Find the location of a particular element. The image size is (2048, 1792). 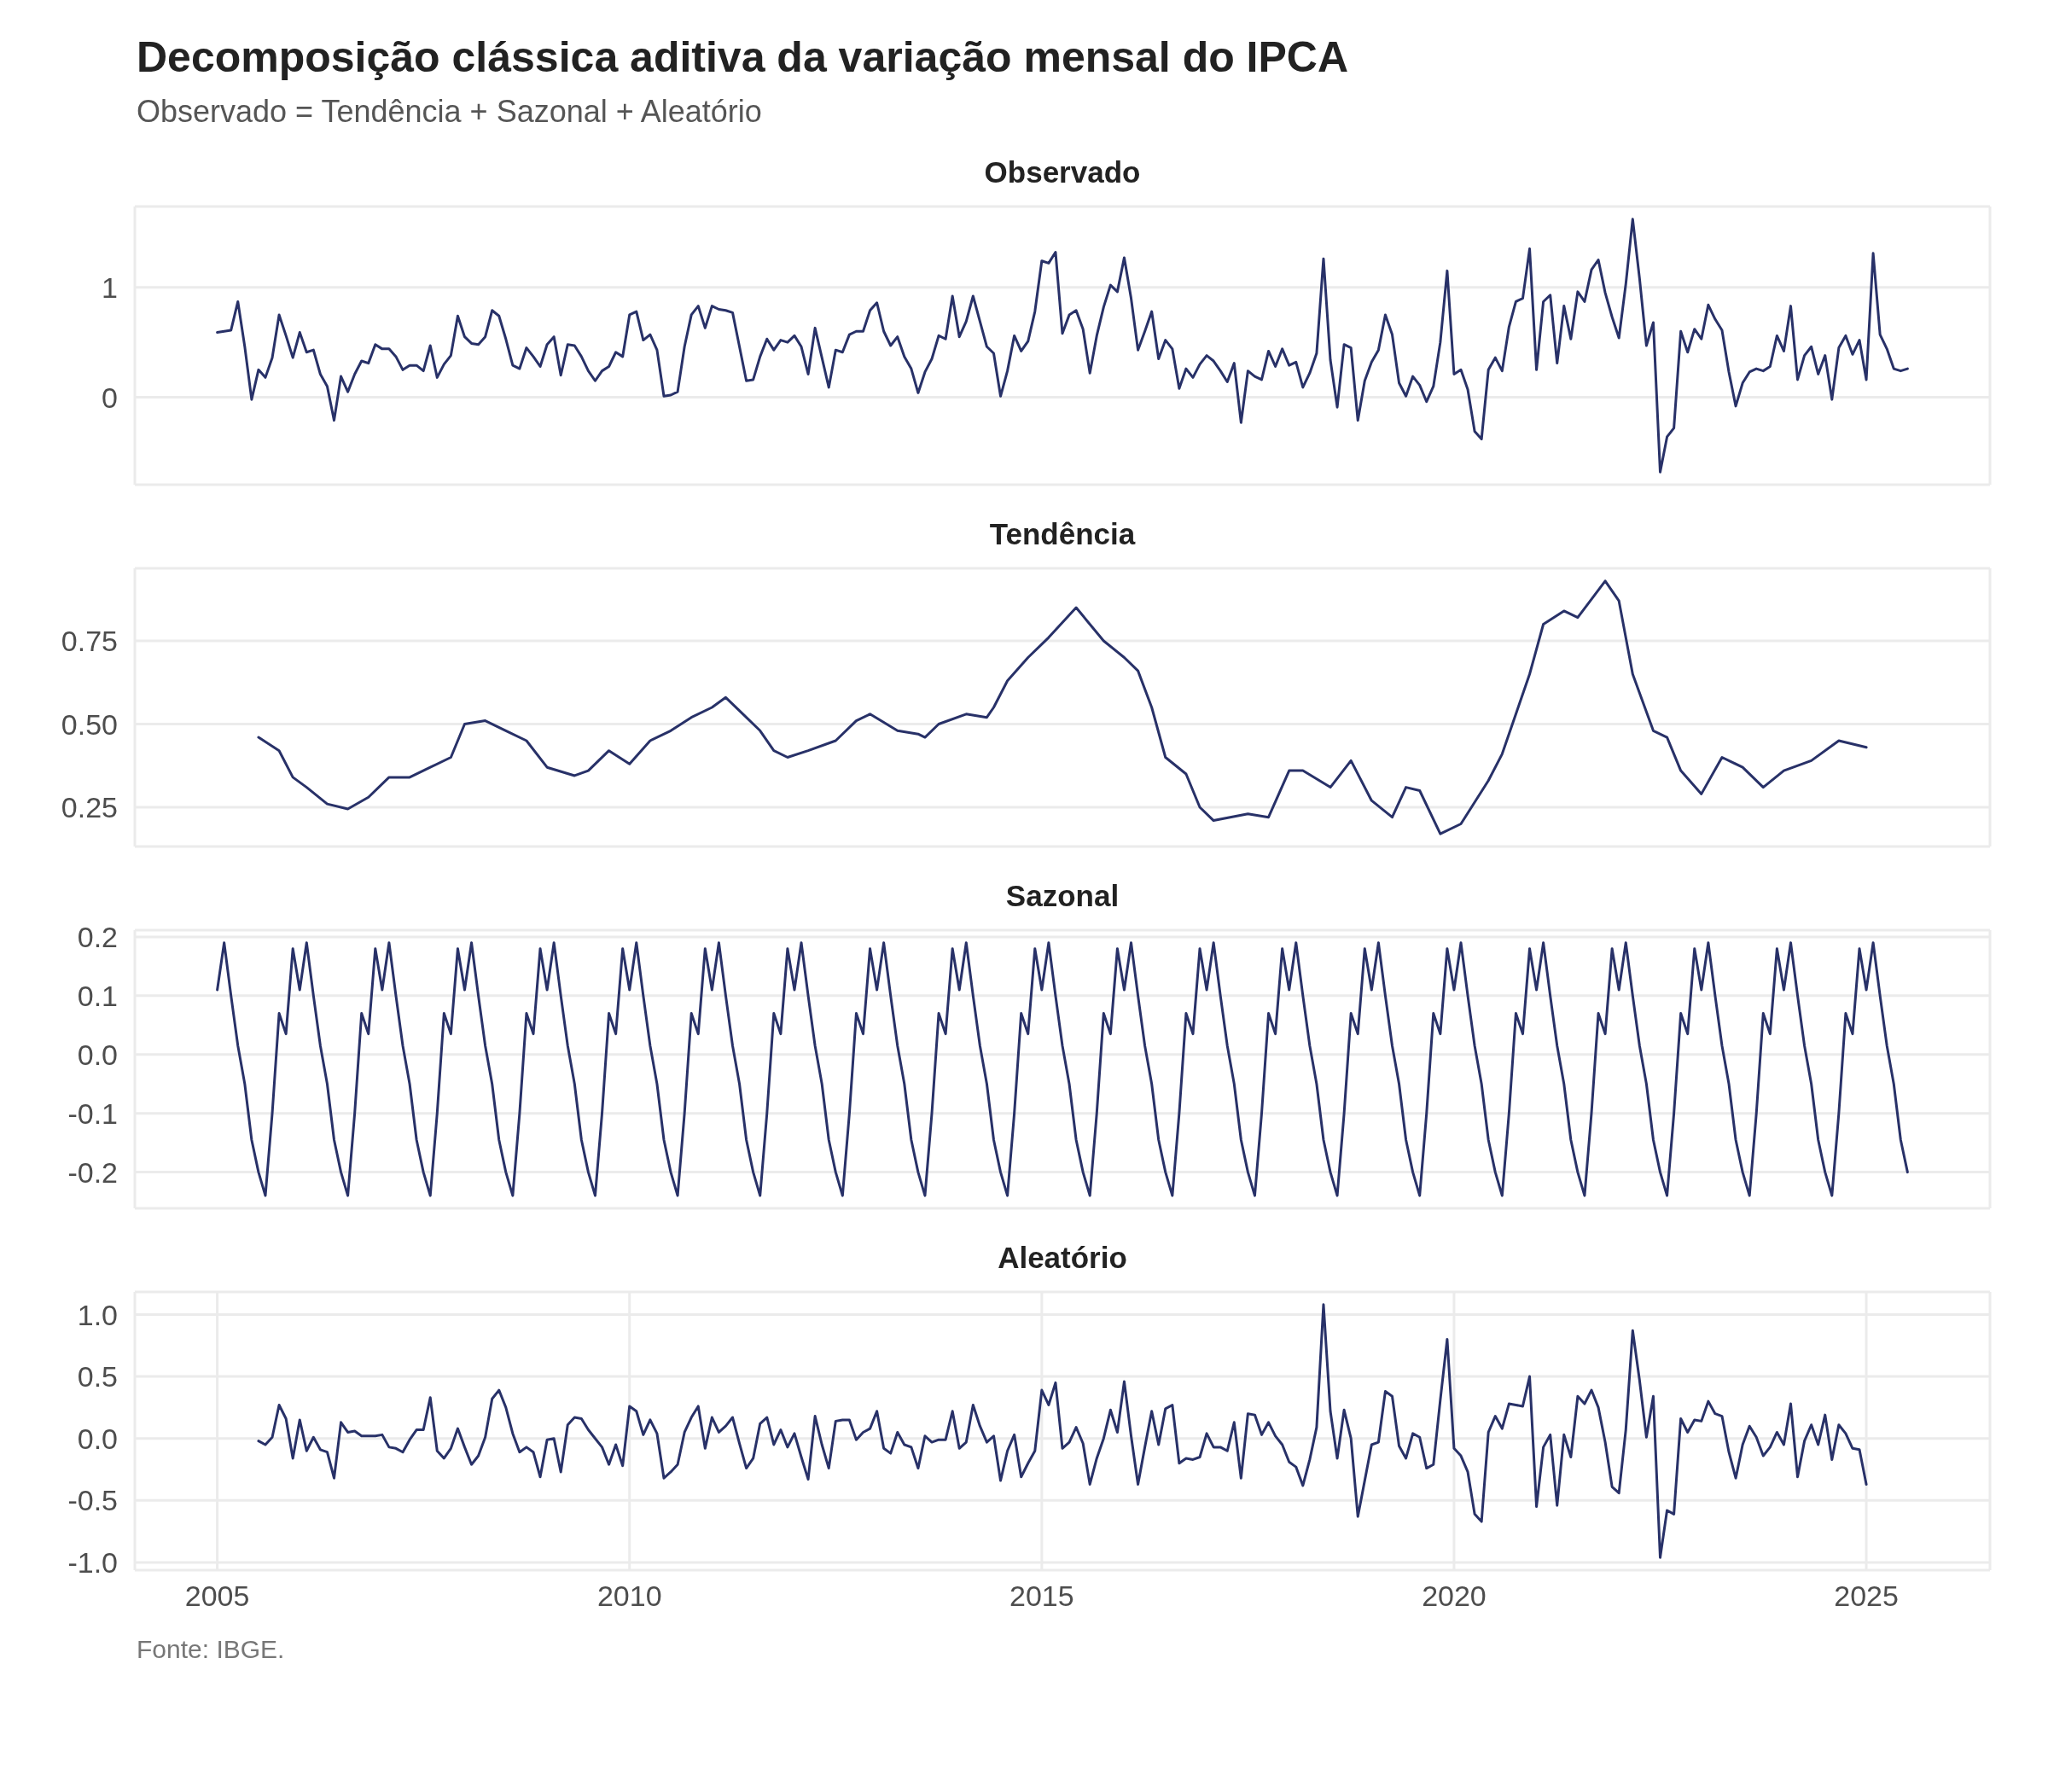

y-tick-label: -0.2 is located at coordinates (92, 1172).